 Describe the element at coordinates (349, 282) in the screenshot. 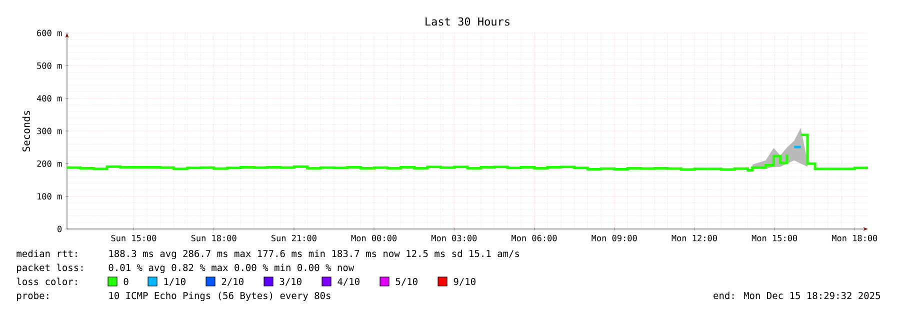

I see `legend-label: 4/10` at that location.